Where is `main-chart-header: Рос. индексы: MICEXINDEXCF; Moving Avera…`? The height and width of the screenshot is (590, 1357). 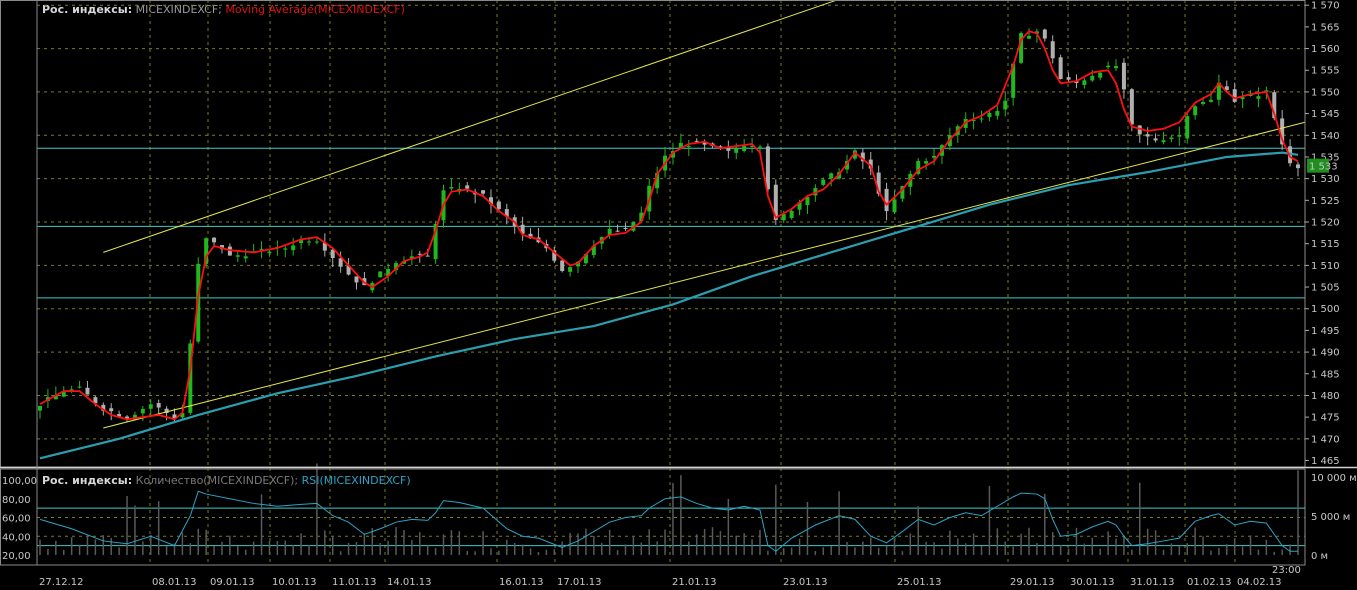 main-chart-header: Рос. индексы: MICEXINDEXCF; Moving Avera… is located at coordinates (223, 9).